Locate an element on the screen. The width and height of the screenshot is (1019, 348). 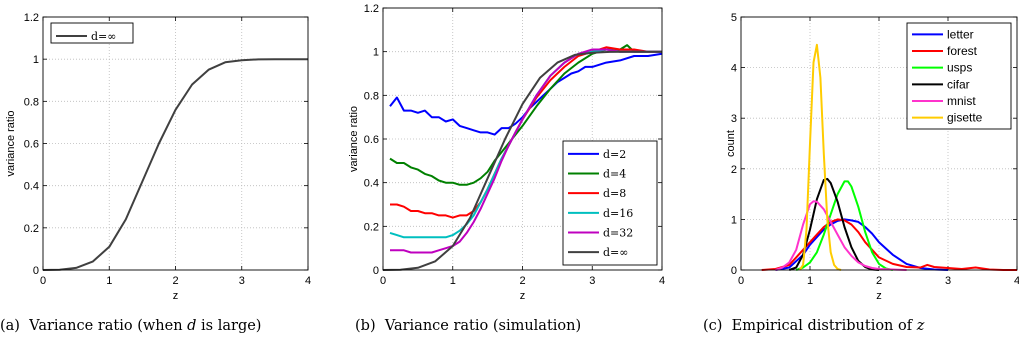
legend-label-2: usps is located at coordinates (959, 68).